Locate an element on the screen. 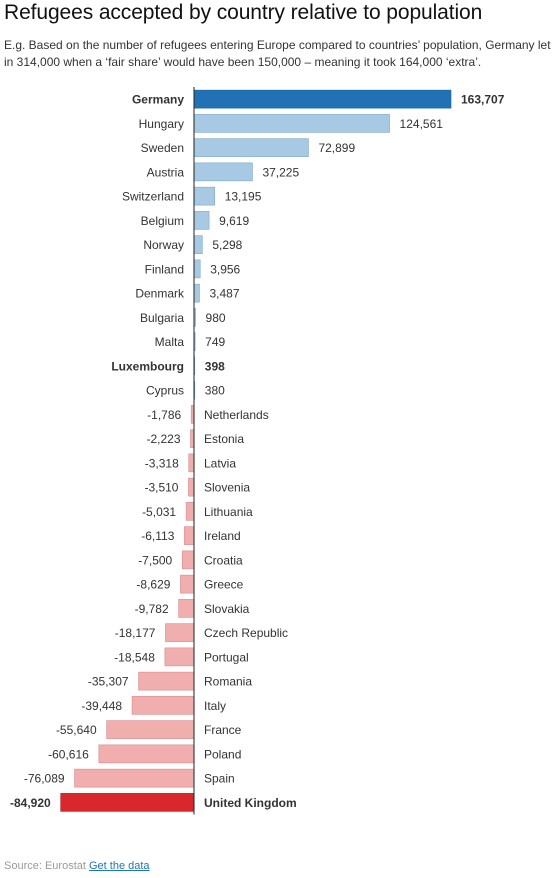 This screenshot has height=878, width=555. value-label: 980 is located at coordinates (216, 318).